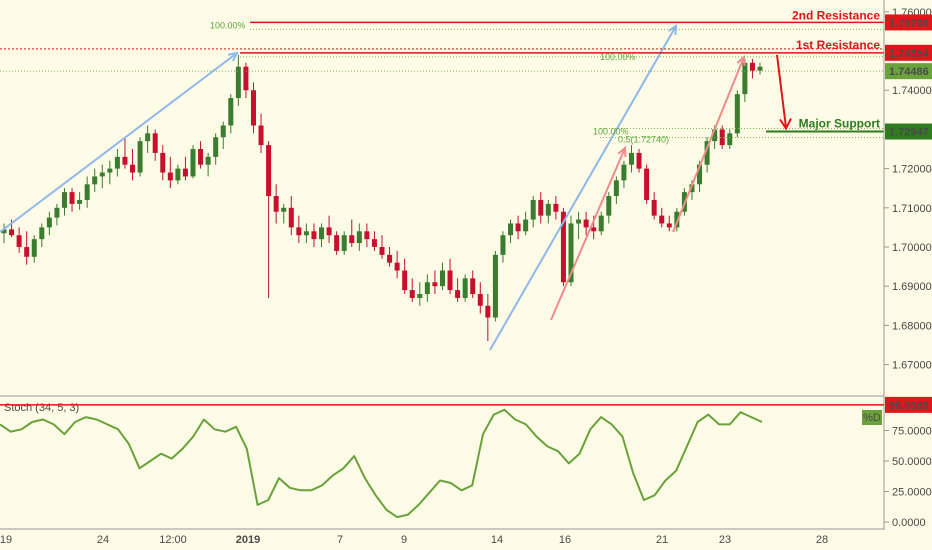 Image resolution: width=932 pixels, height=550 pixels. What do you see at coordinates (836, 15) in the screenshot?
I see `second-resistance-label: 2nd Resistance` at bounding box center [836, 15].